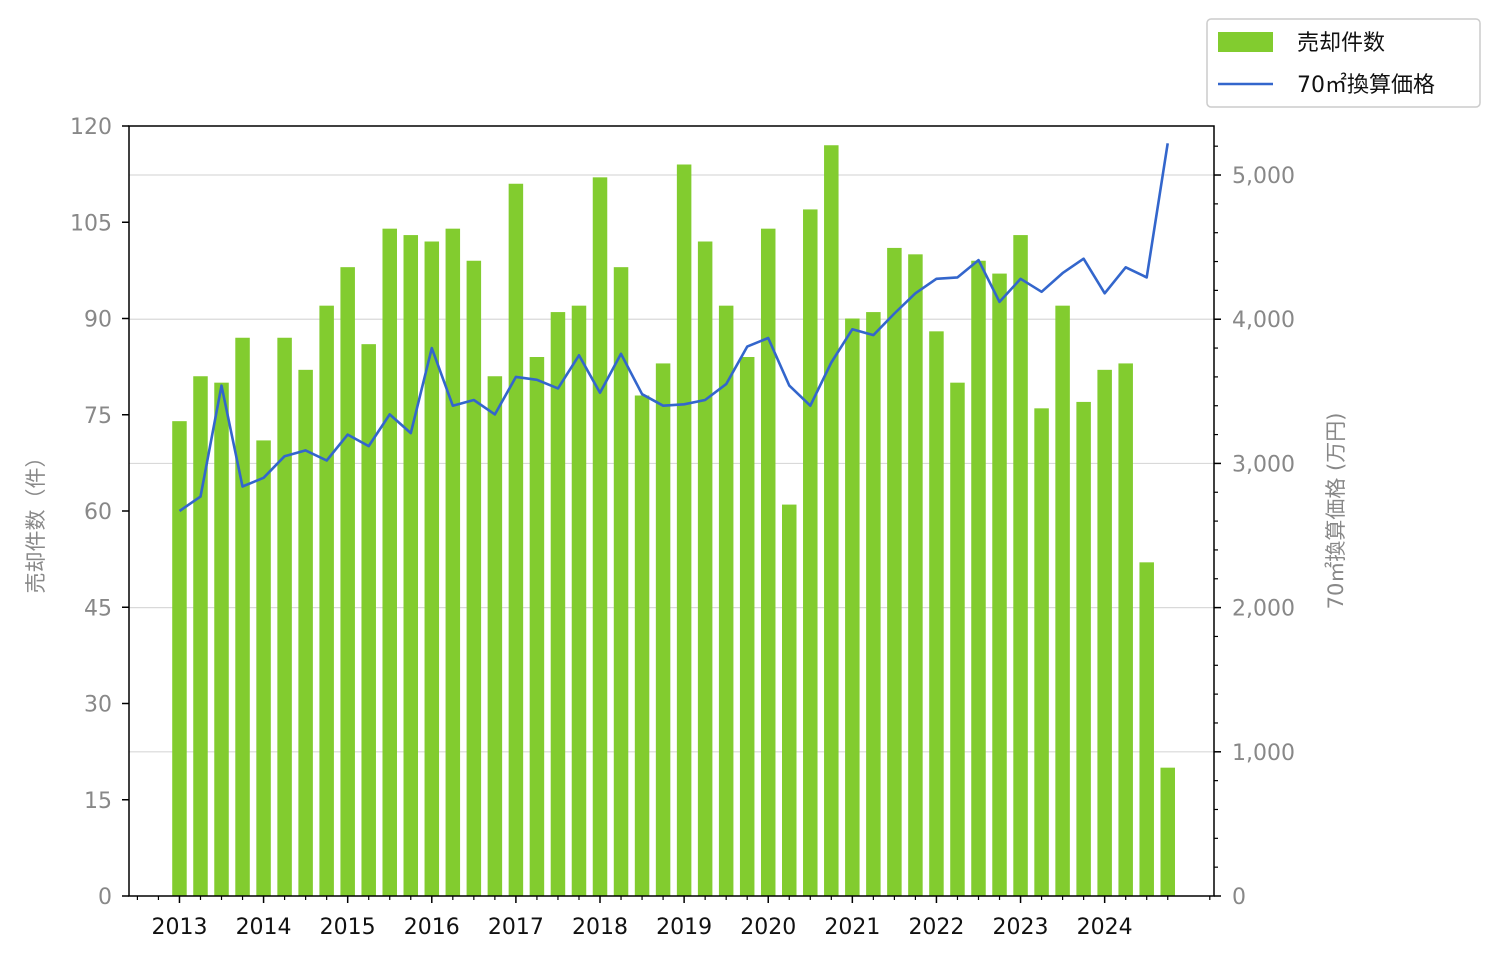  I want to click on x-tick-label: 2020, so click(768, 927).